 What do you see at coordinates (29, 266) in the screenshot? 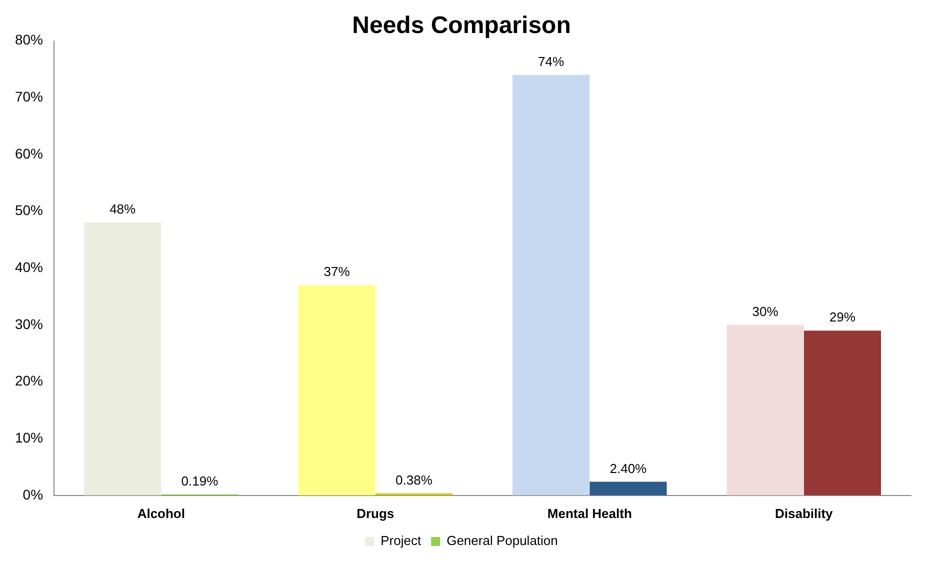
I see `y-tick-label: 40%` at bounding box center [29, 266].